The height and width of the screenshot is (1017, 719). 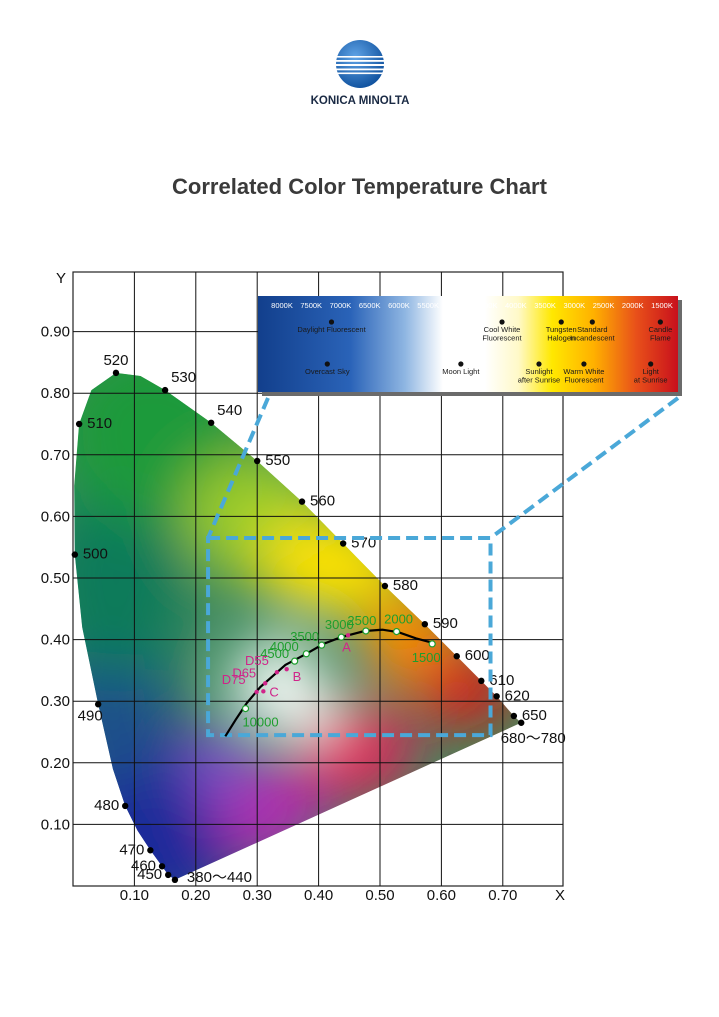 What do you see at coordinates (561, 329) in the screenshot?
I see `bar-source-label: Tungsten` at bounding box center [561, 329].